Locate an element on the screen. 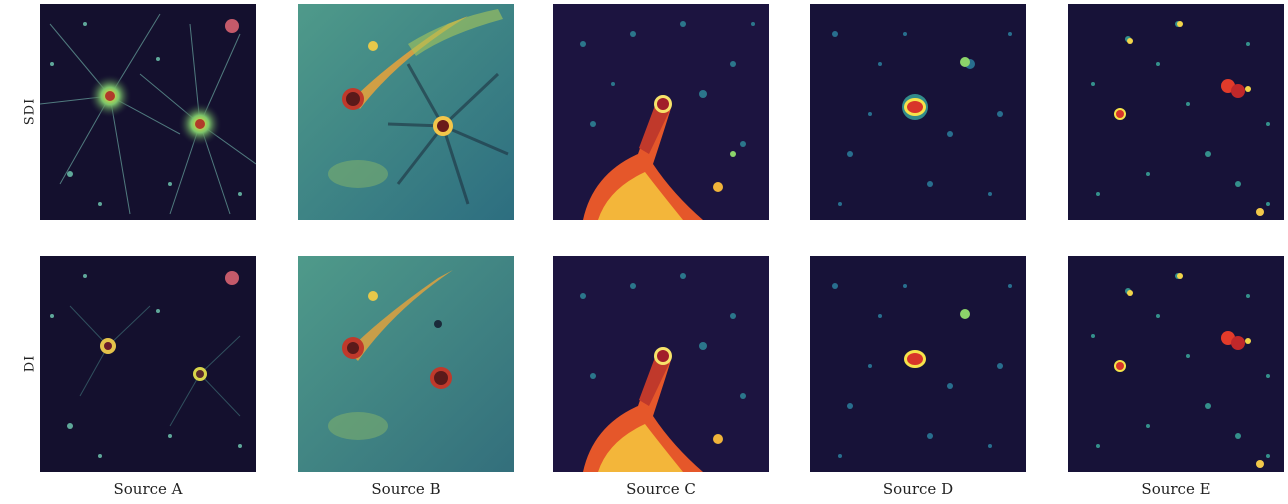 The height and width of the screenshot is (504, 1288). column-label-source-a: Source A is located at coordinates (148, 489).